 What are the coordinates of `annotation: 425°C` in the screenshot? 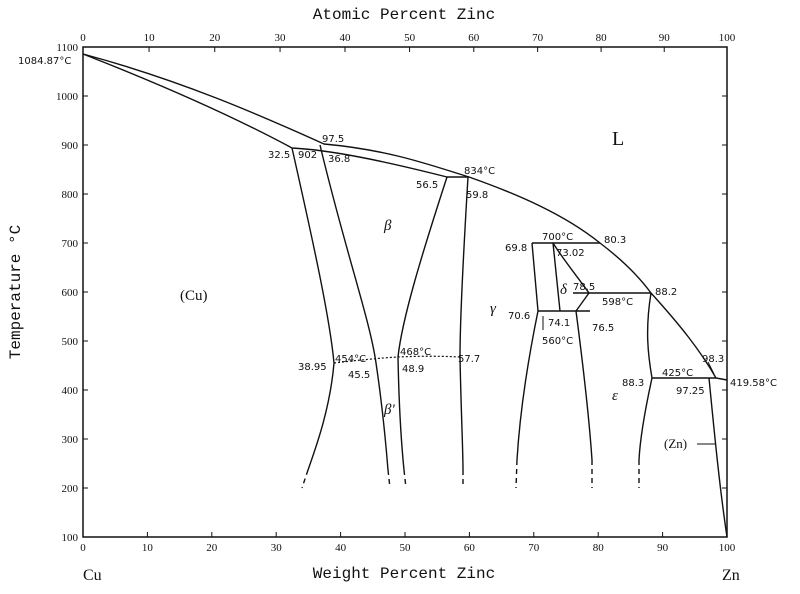 It's located at (677, 373).